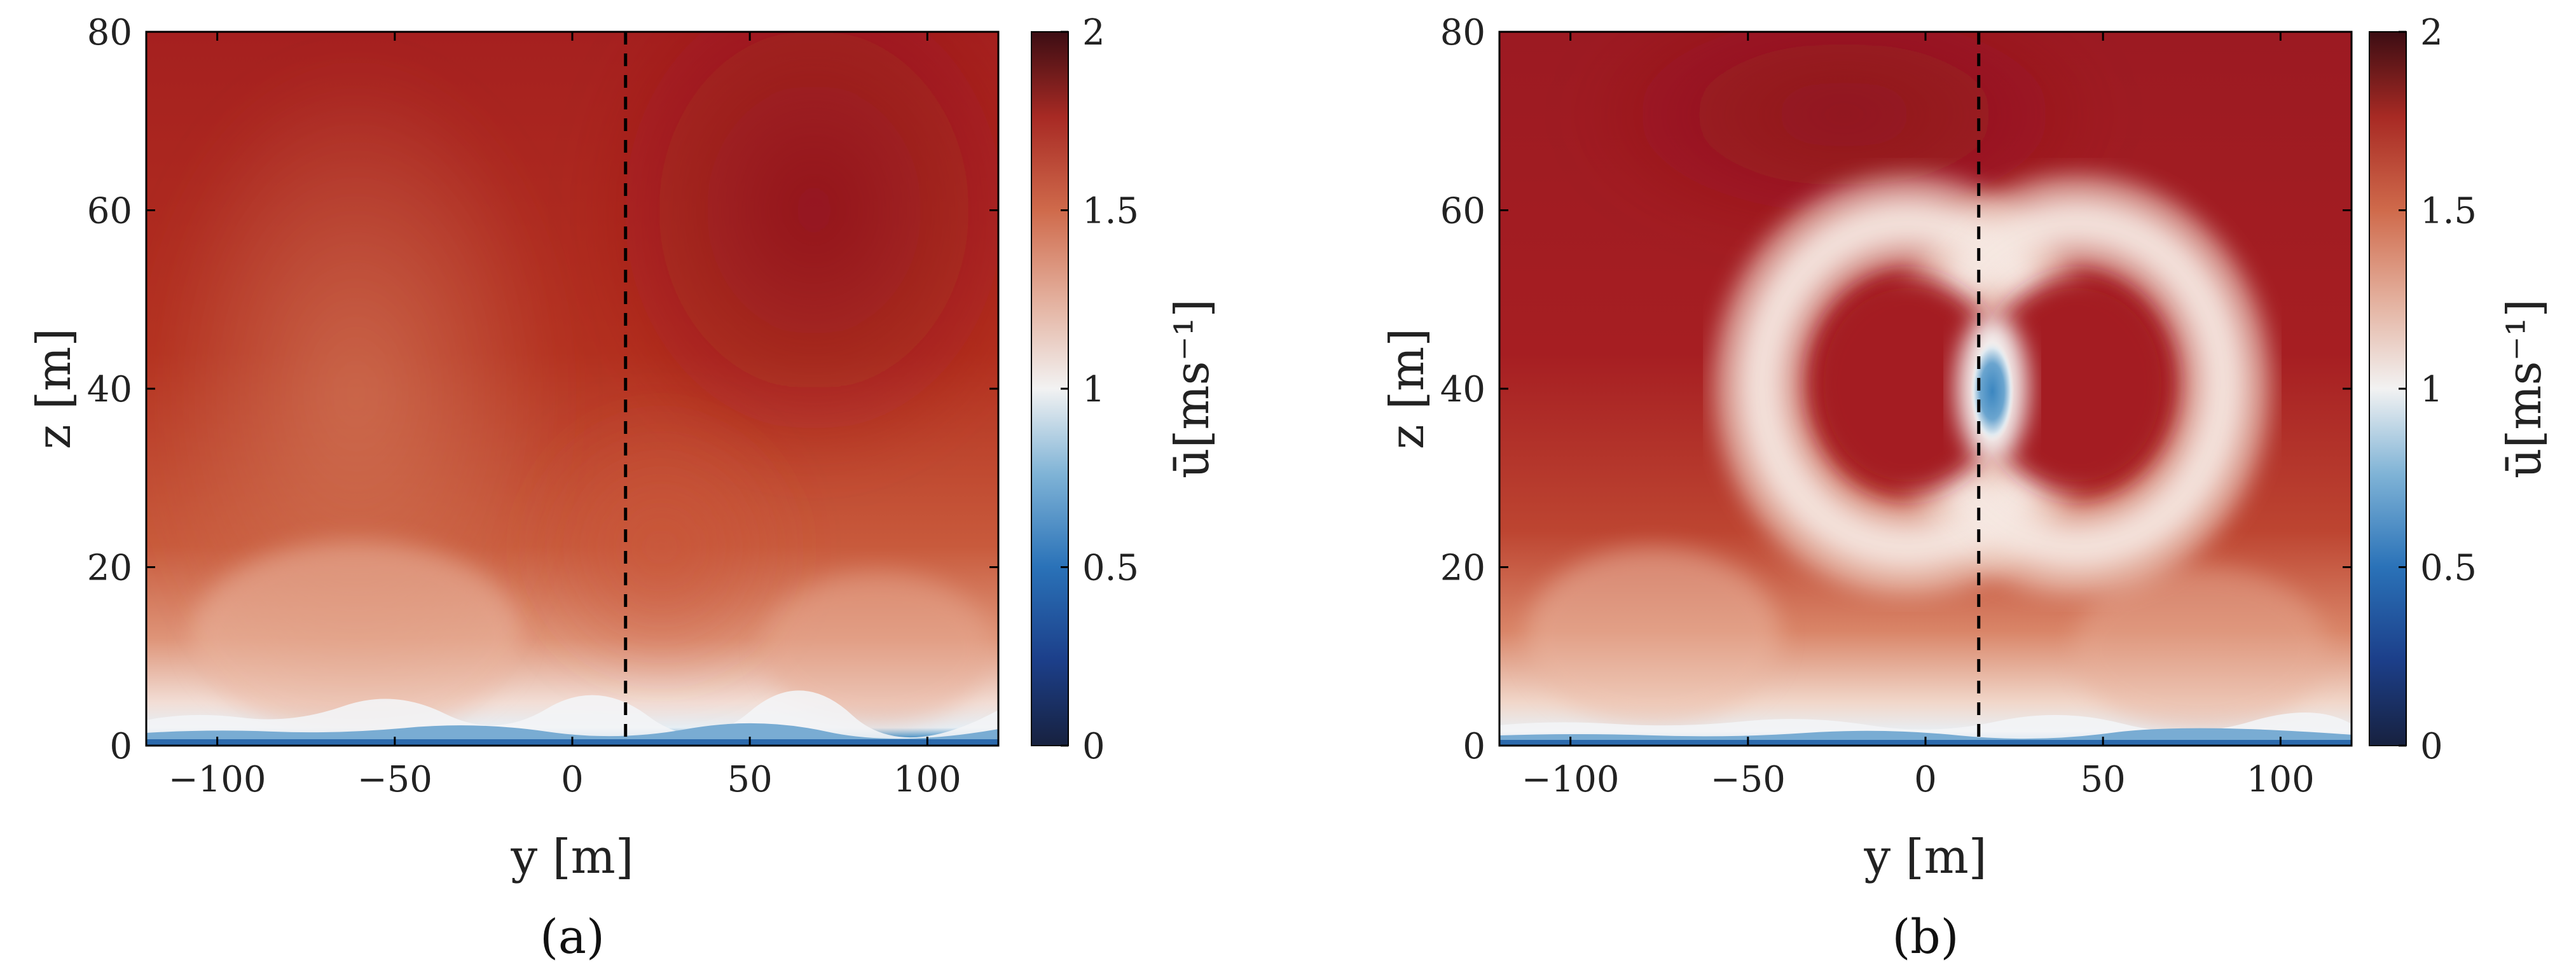 Image resolution: width=2576 pixels, height=967 pixels. What do you see at coordinates (1474, 747) in the screenshot?
I see `y-tick-label-b: 0` at bounding box center [1474, 747].